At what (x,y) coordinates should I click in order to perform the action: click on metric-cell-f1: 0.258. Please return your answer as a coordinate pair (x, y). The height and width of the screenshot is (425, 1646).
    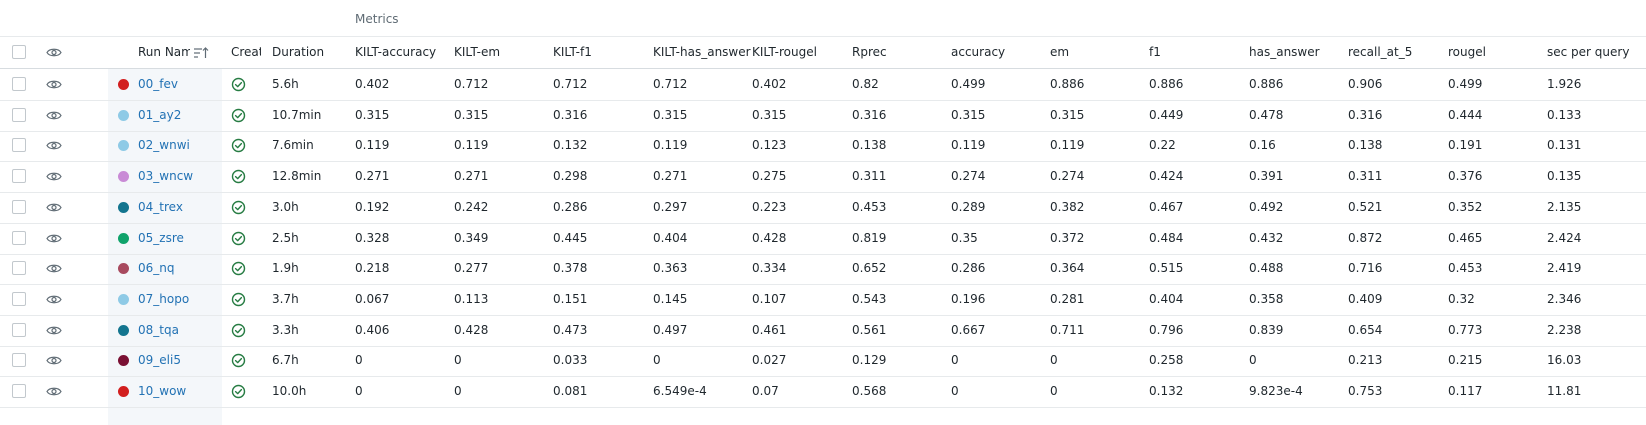
    Looking at the image, I should click on (1166, 360).